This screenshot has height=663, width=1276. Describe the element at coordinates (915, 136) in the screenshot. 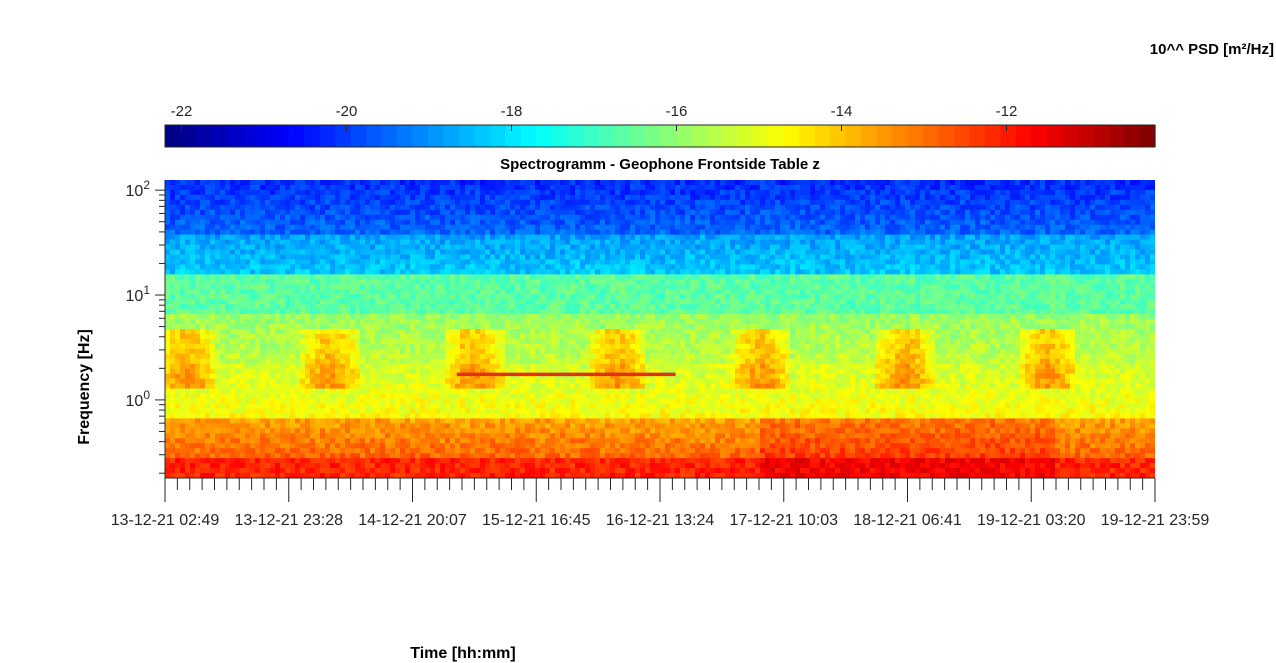

I see `colorbar-cell` at that location.